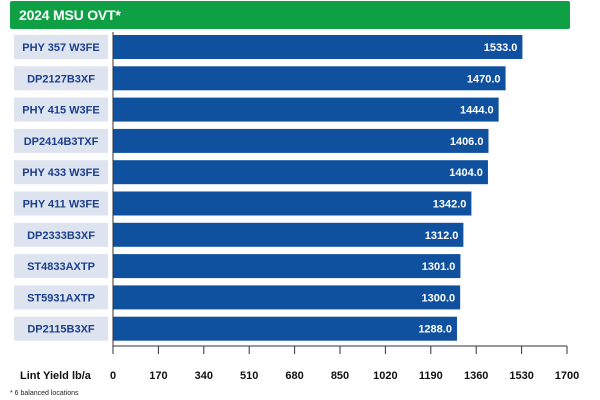 The image size is (600, 400). Describe the element at coordinates (385, 376) in the screenshot. I see `x-tick-label: 1020` at that location.